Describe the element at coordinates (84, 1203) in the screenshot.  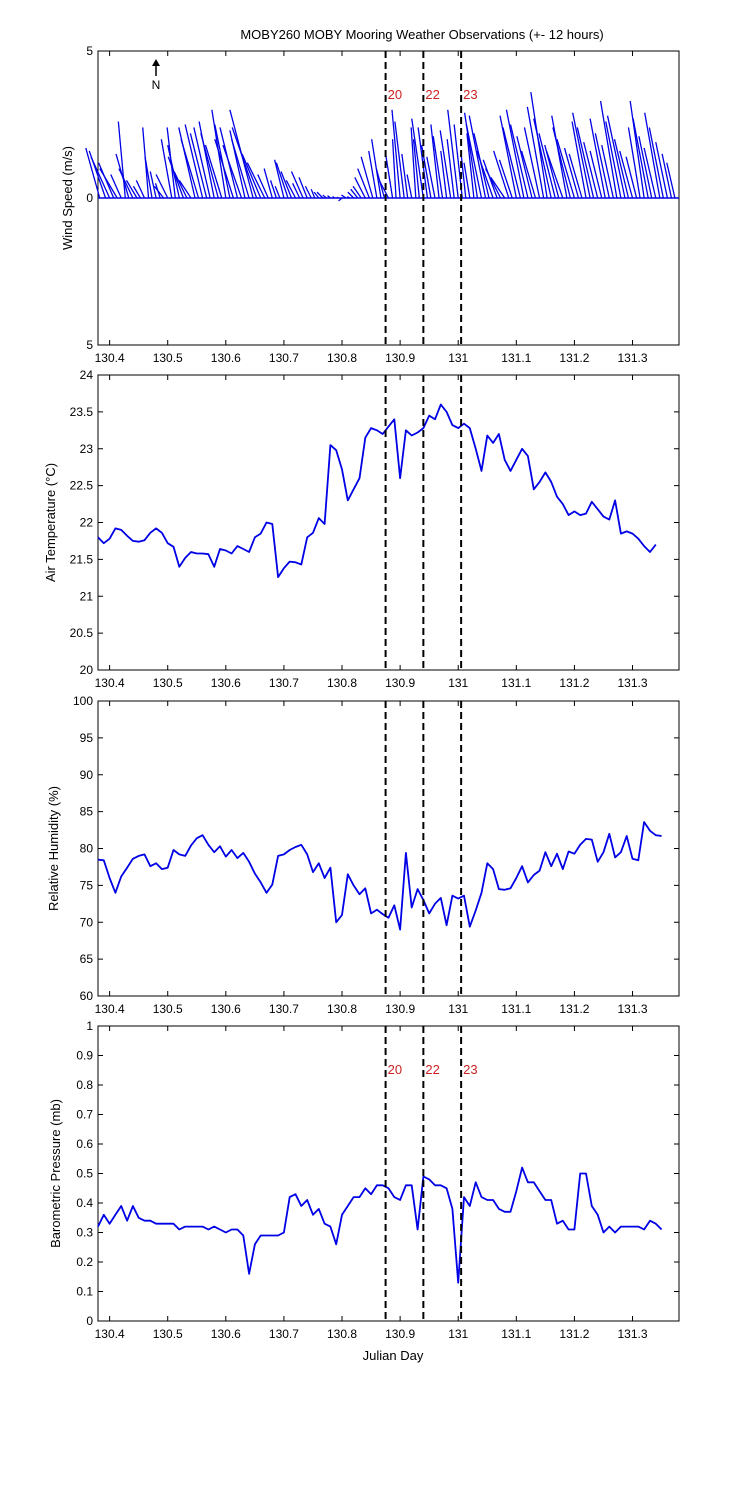
I see `y-tick-label: 0.4` at that location.